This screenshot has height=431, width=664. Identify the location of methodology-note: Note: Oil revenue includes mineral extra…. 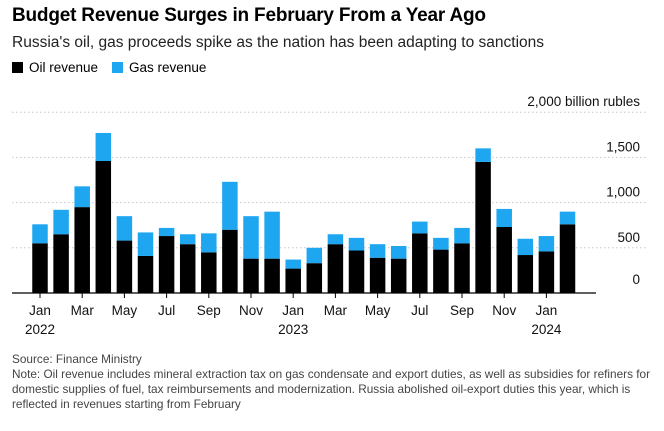
(331, 389).